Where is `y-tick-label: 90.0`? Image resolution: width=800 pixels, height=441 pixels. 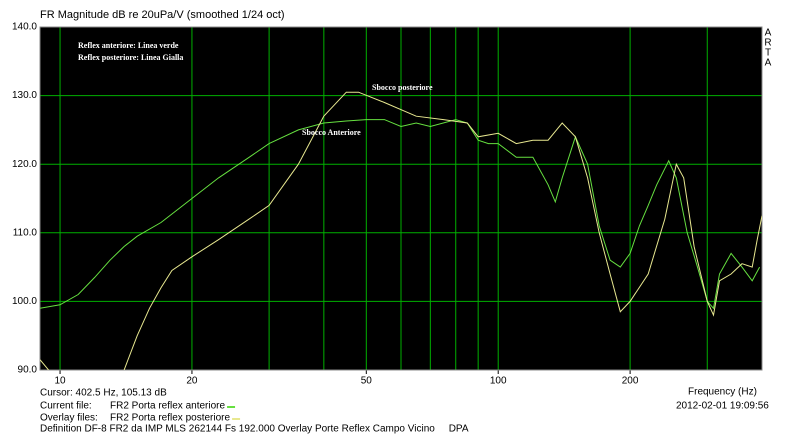
y-tick-label: 90.0 is located at coordinates (28, 370).